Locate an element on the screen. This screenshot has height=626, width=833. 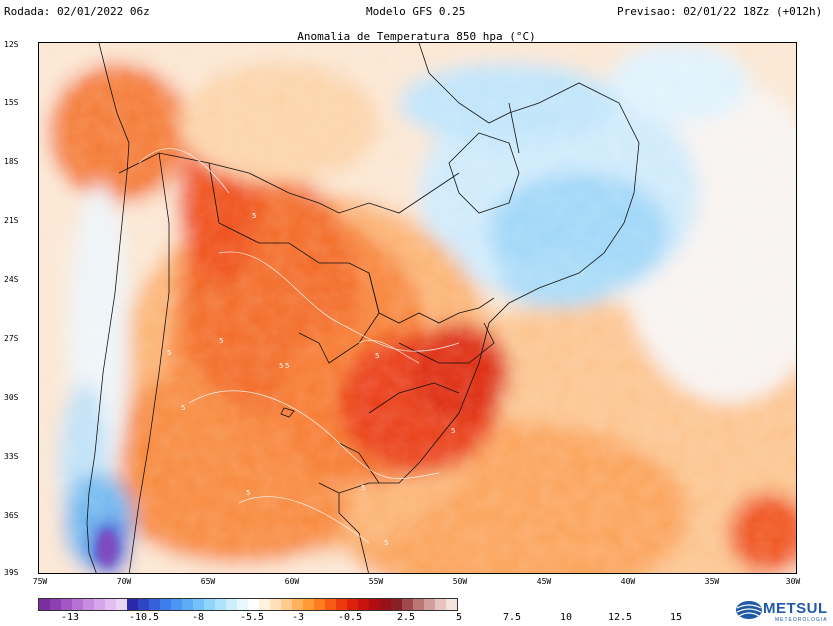
lat-label: 15S is located at coordinates (11, 102).